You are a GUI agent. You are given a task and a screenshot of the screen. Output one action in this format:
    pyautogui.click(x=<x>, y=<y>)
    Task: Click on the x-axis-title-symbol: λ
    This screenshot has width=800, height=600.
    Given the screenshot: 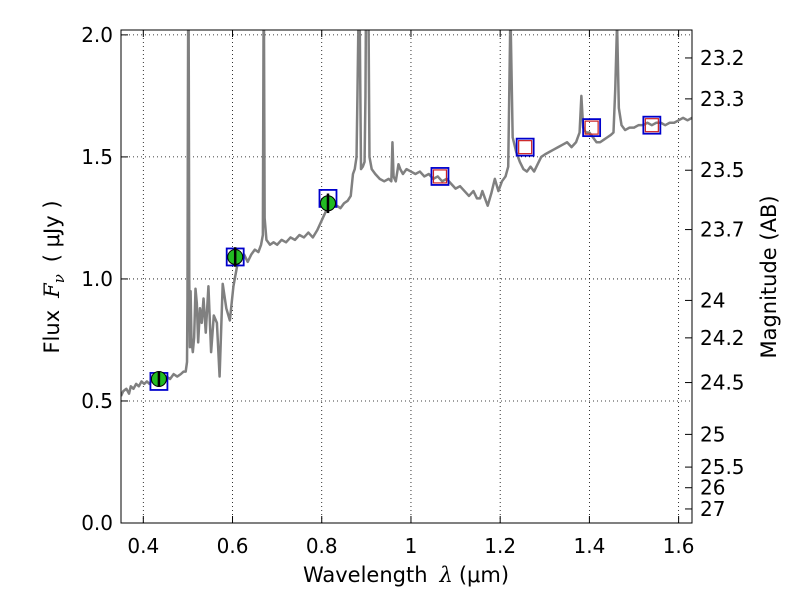 What is the action you would take?
    pyautogui.click(x=446, y=575)
    